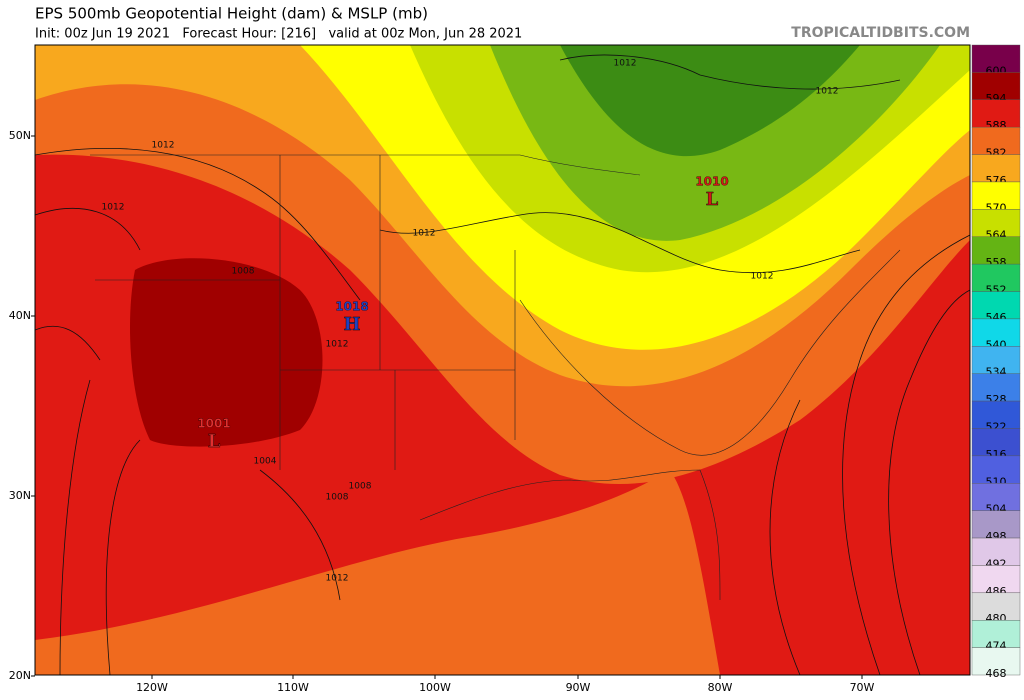  What do you see at coordinates (351, 307) in the screenshot?
I see `pressure-value: 1018` at bounding box center [351, 307].